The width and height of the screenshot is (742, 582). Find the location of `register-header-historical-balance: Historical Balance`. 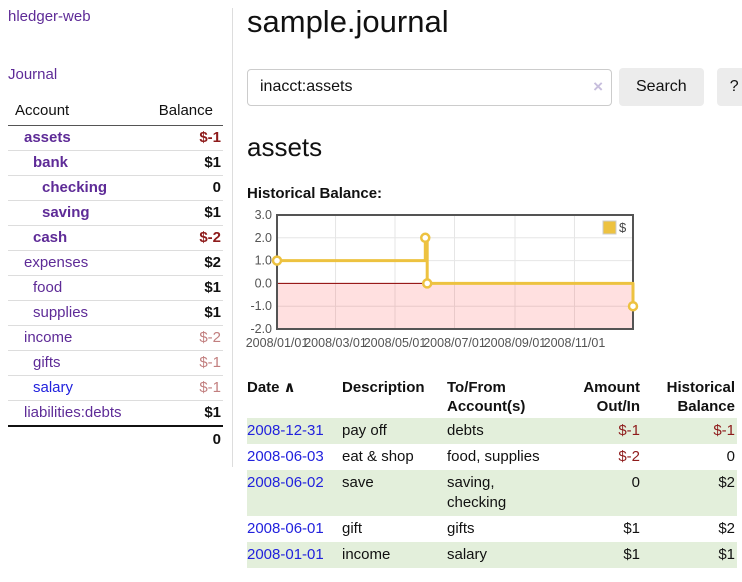

register-header-historical-balance: Historical Balance is located at coordinates (700, 397).